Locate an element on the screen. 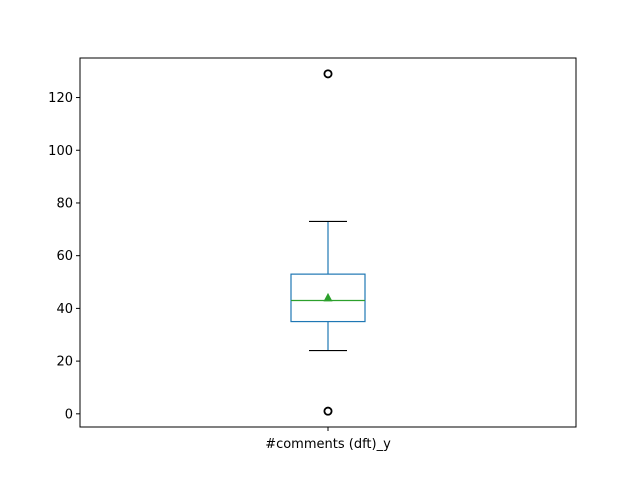 This screenshot has height=480, width=640. y-tick-label: 80 is located at coordinates (64, 203).